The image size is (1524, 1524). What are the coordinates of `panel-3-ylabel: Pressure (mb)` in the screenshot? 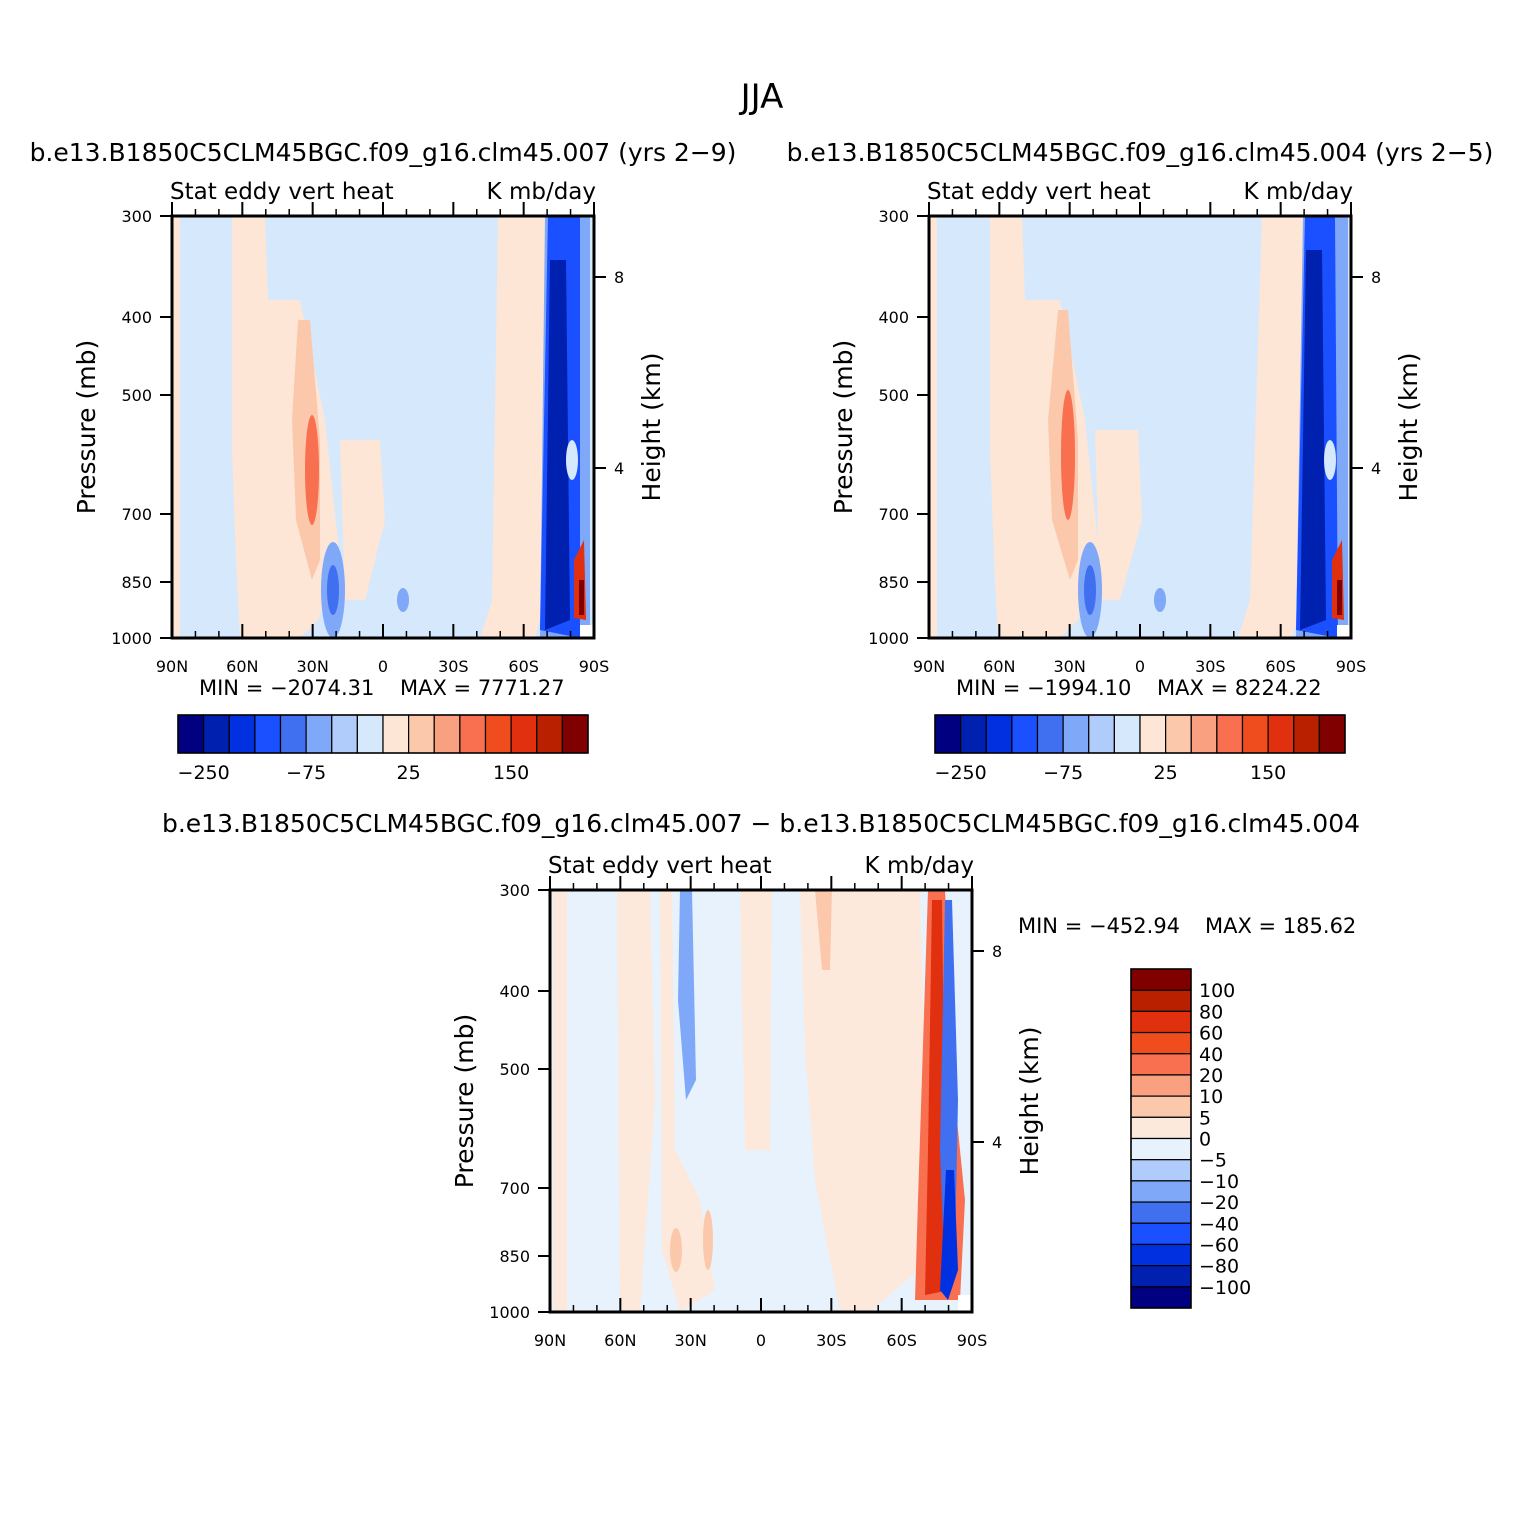 It's located at (464, 1101).